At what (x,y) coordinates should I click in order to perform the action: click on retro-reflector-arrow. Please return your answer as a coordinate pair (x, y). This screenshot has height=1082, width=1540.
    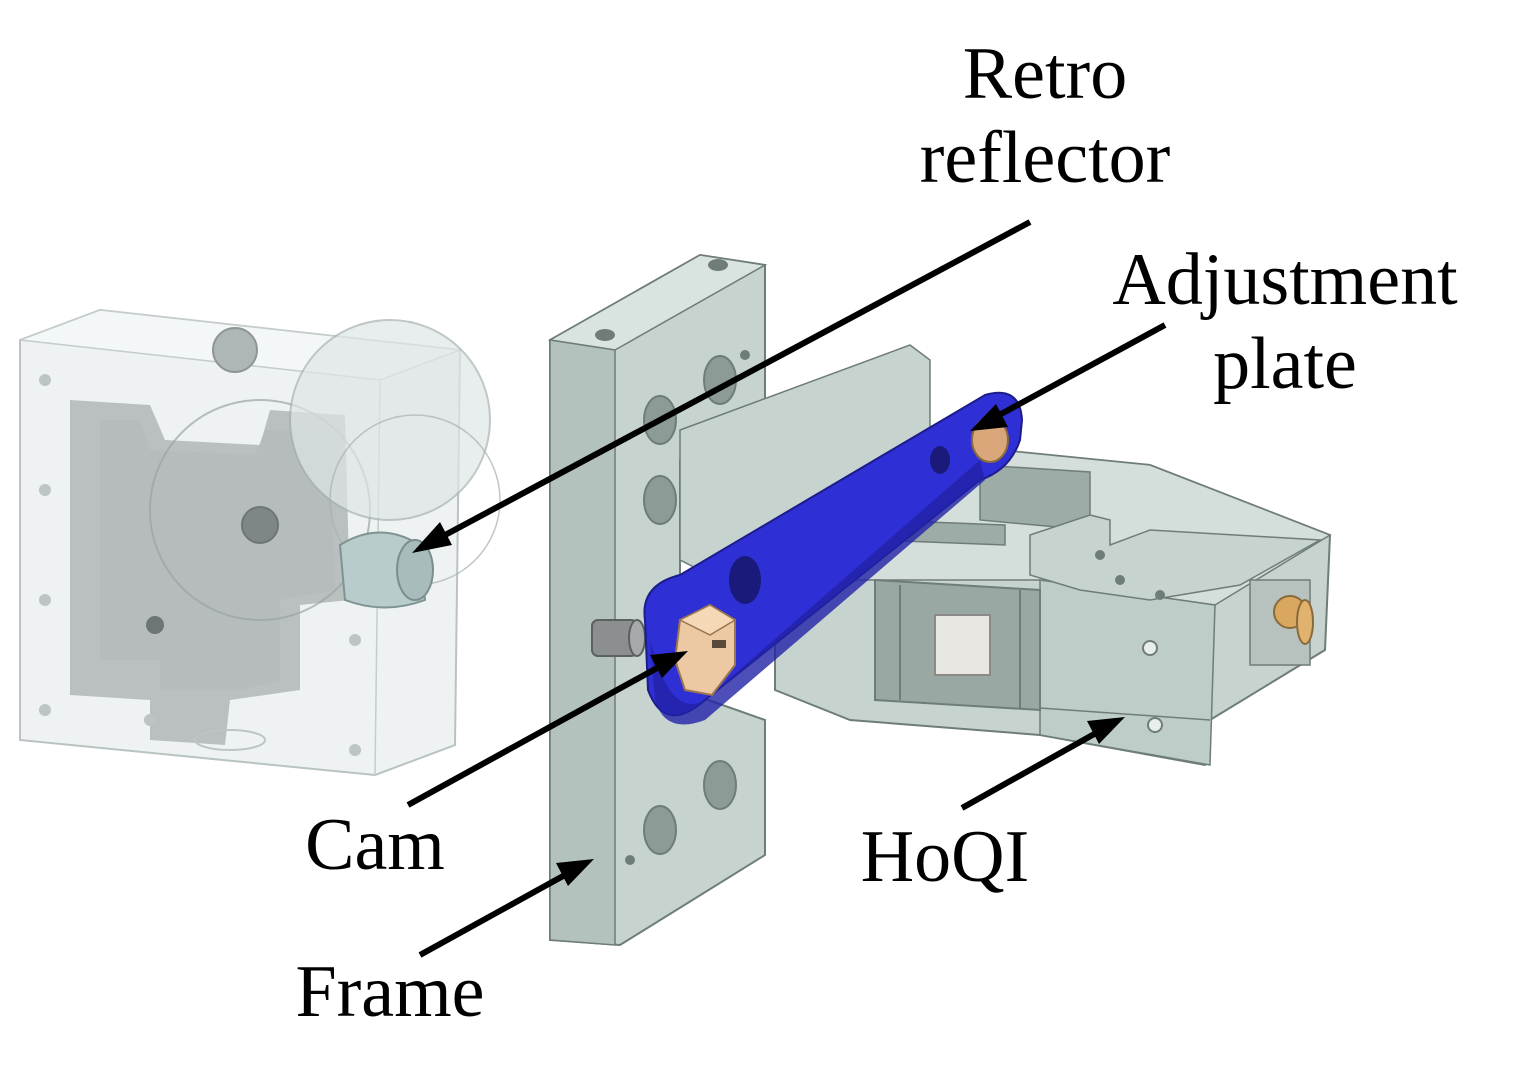
    Looking at the image, I should click on (722, 386).